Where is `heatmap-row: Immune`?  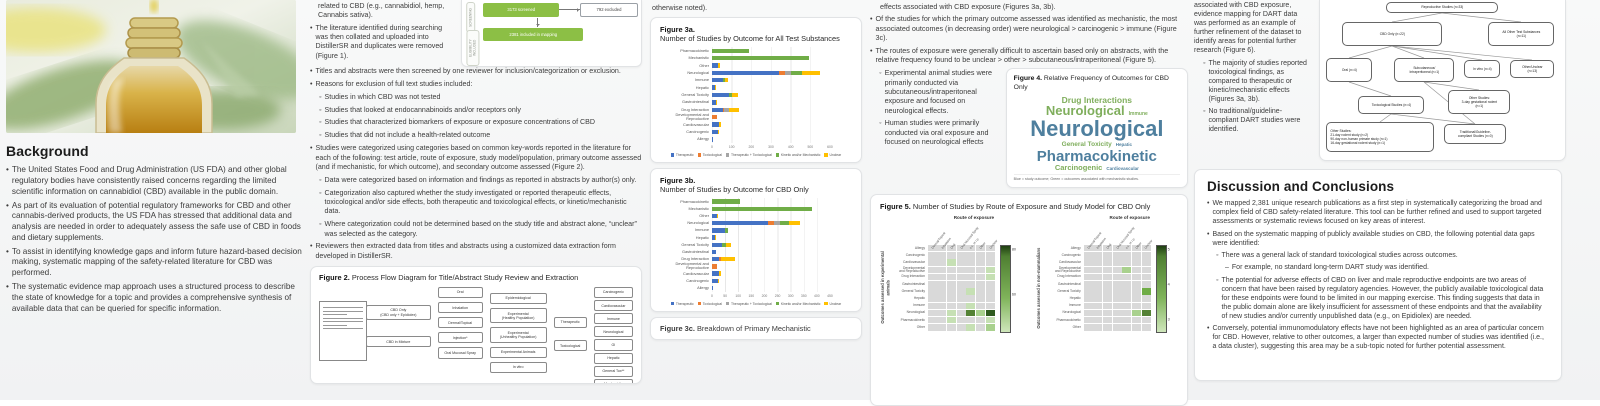 heatmap-row: Immune is located at coordinates (941, 306).